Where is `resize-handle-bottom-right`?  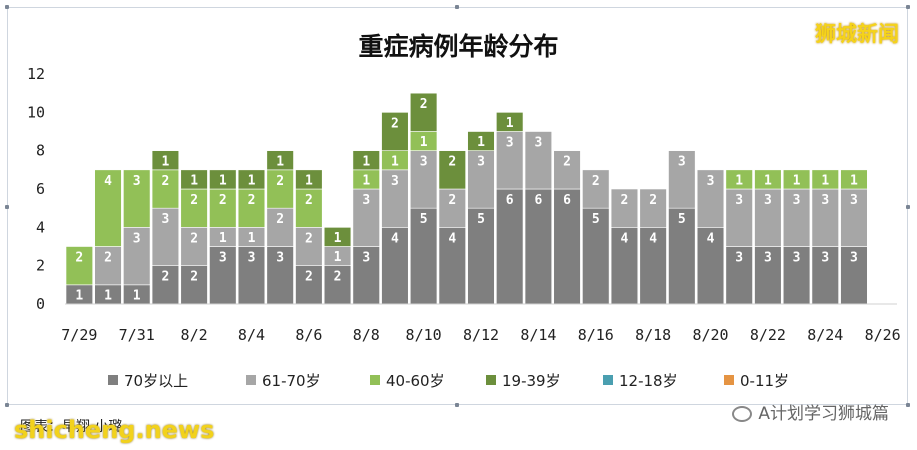
resize-handle-bottom-right is located at coordinates (908, 405).